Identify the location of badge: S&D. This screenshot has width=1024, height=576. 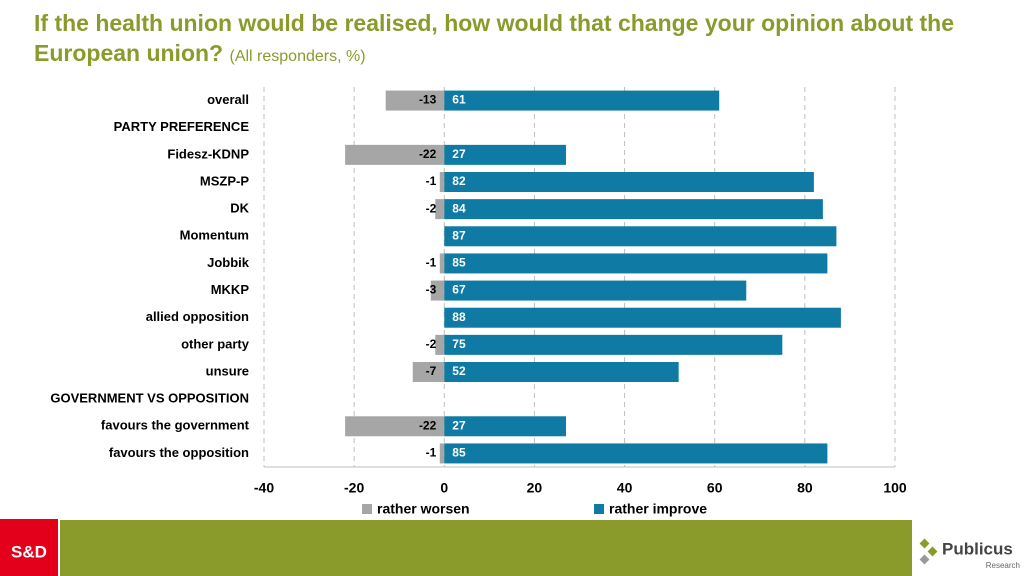
(29, 551).